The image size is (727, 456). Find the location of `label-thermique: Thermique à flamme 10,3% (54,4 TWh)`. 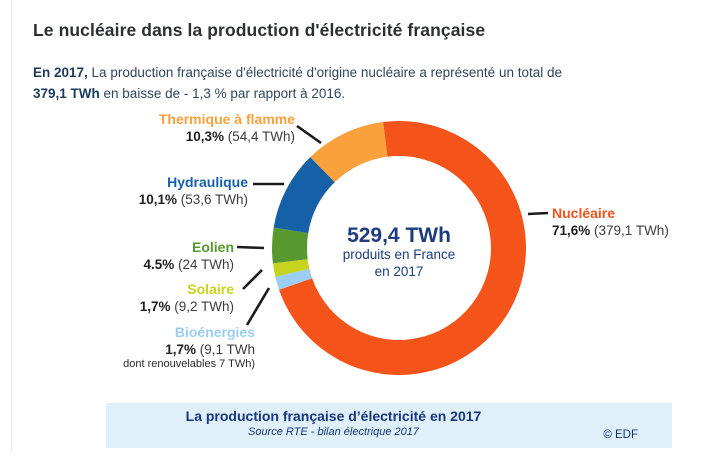

label-thermique: Thermique à flamme 10,3% (54,4 TWh) is located at coordinates (227, 128).